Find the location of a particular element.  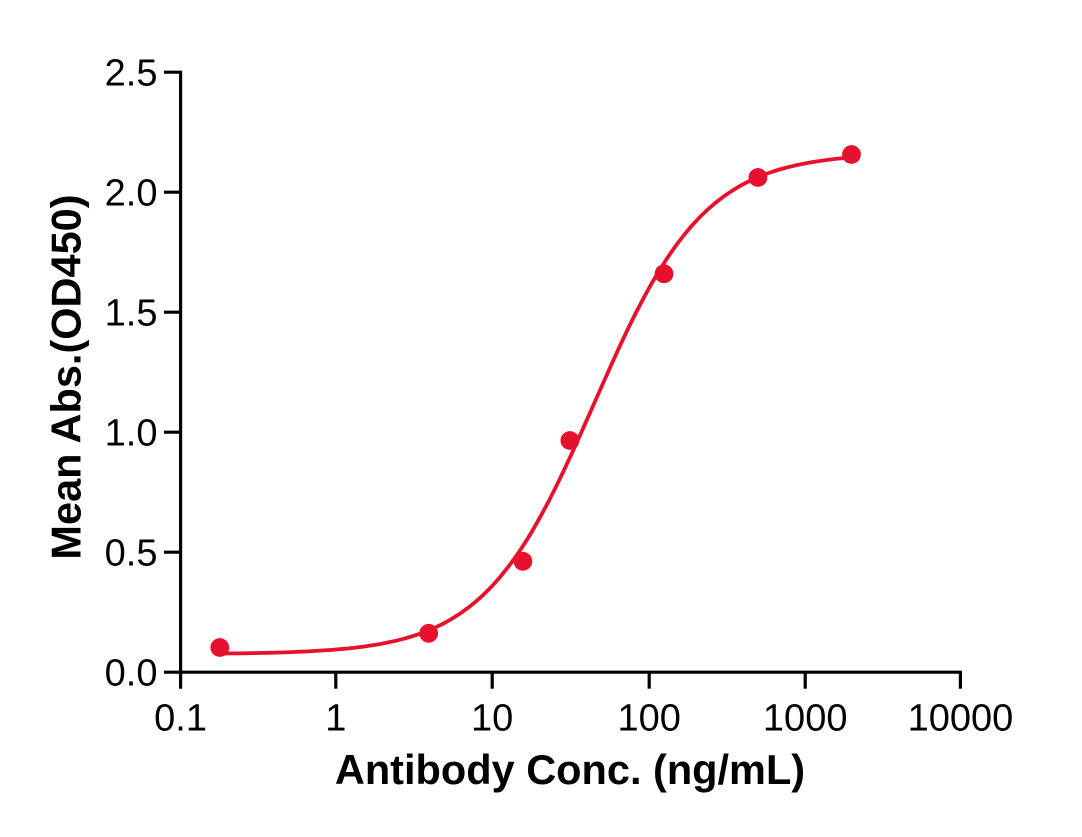

svg-text: 10 is located at coordinates (492, 719).